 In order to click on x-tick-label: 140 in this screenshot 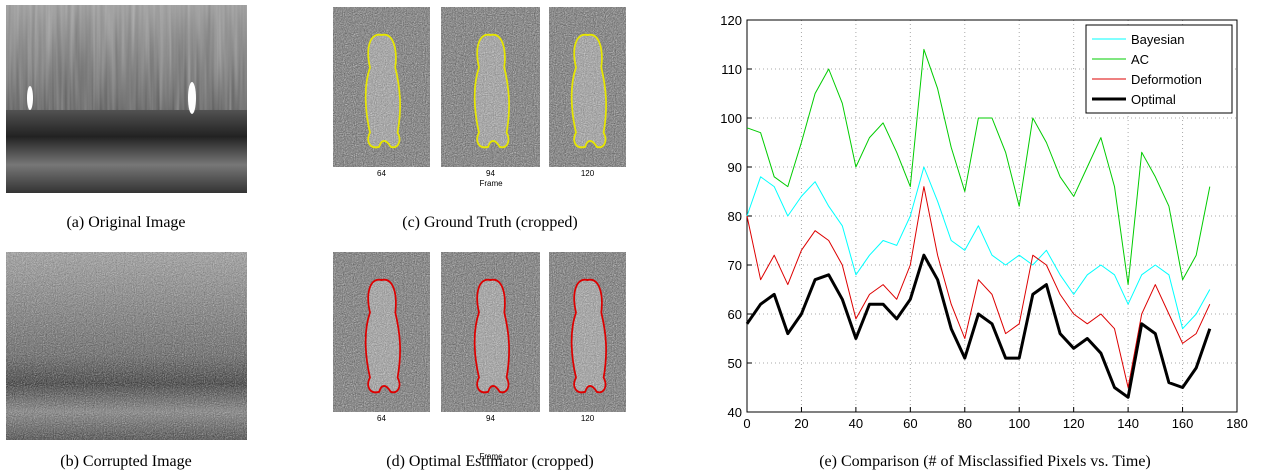, I will do `click(1128, 423)`.